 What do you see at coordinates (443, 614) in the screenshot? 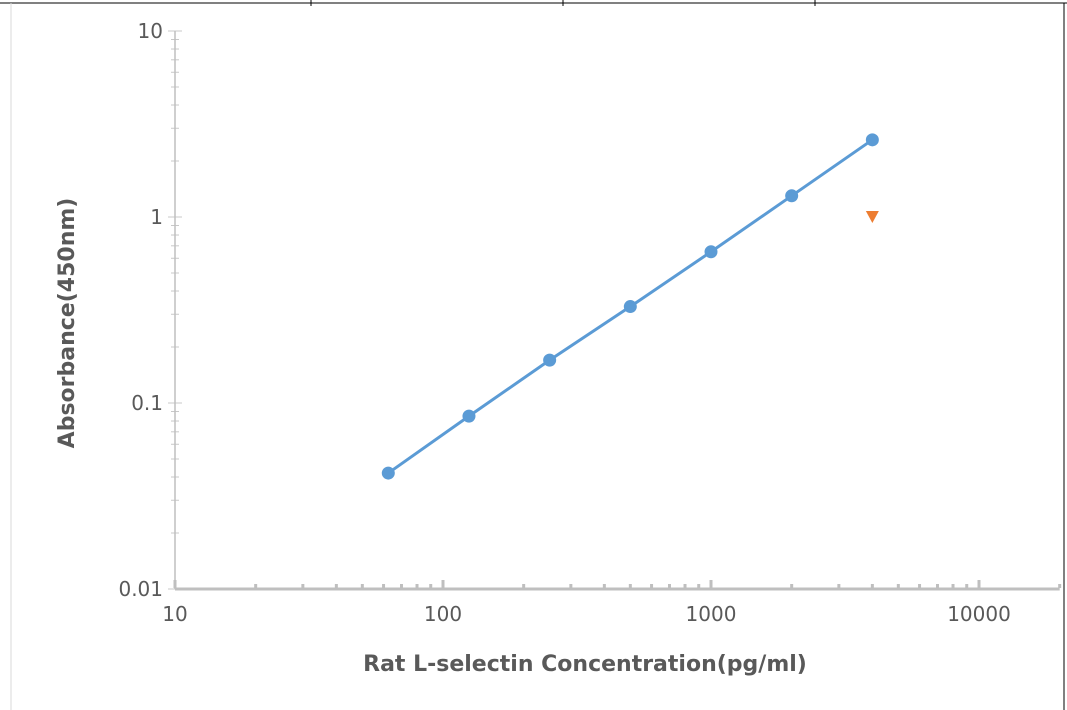
I see `x-tick-label: 100` at bounding box center [443, 614].